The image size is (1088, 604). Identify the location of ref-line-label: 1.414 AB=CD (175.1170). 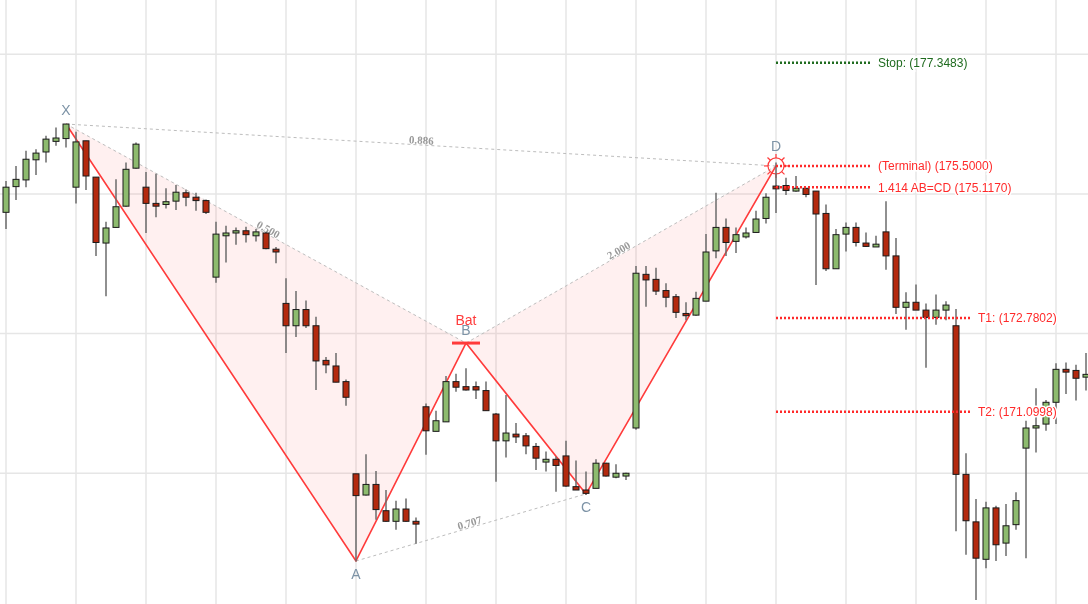
(945, 187).